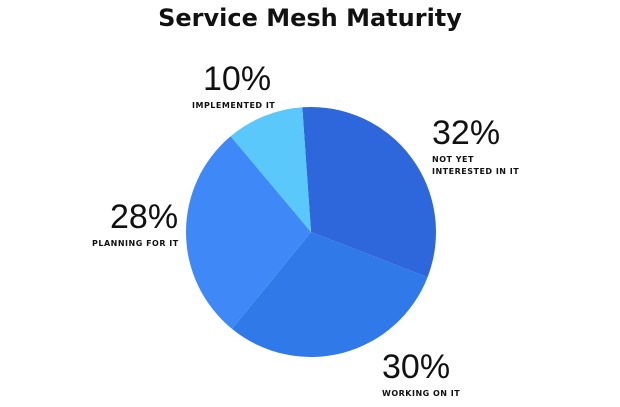 Image resolution: width=620 pixels, height=407 pixels. Describe the element at coordinates (310, 18) in the screenshot. I see `chart-title: Service Mesh Maturity` at that location.